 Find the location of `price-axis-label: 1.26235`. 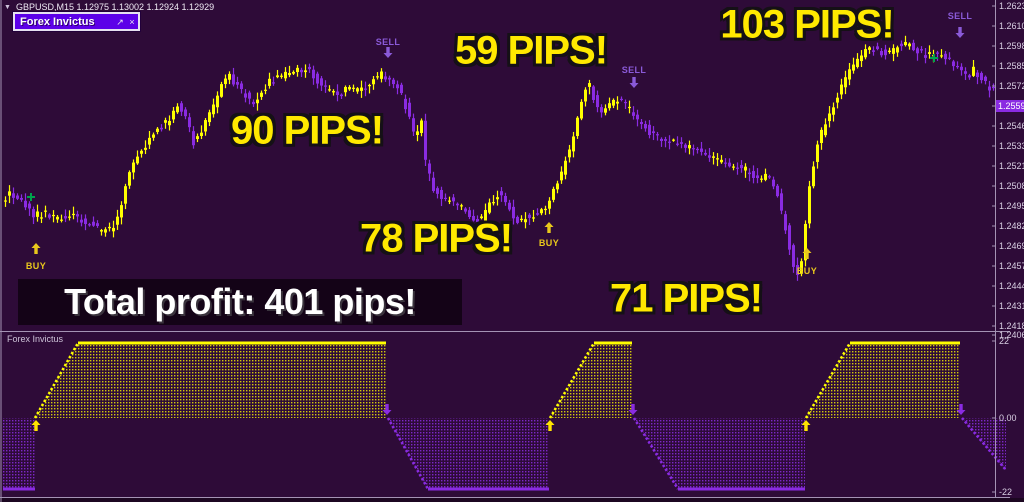

price-axis-label: 1.26235 is located at coordinates (1011, 6).